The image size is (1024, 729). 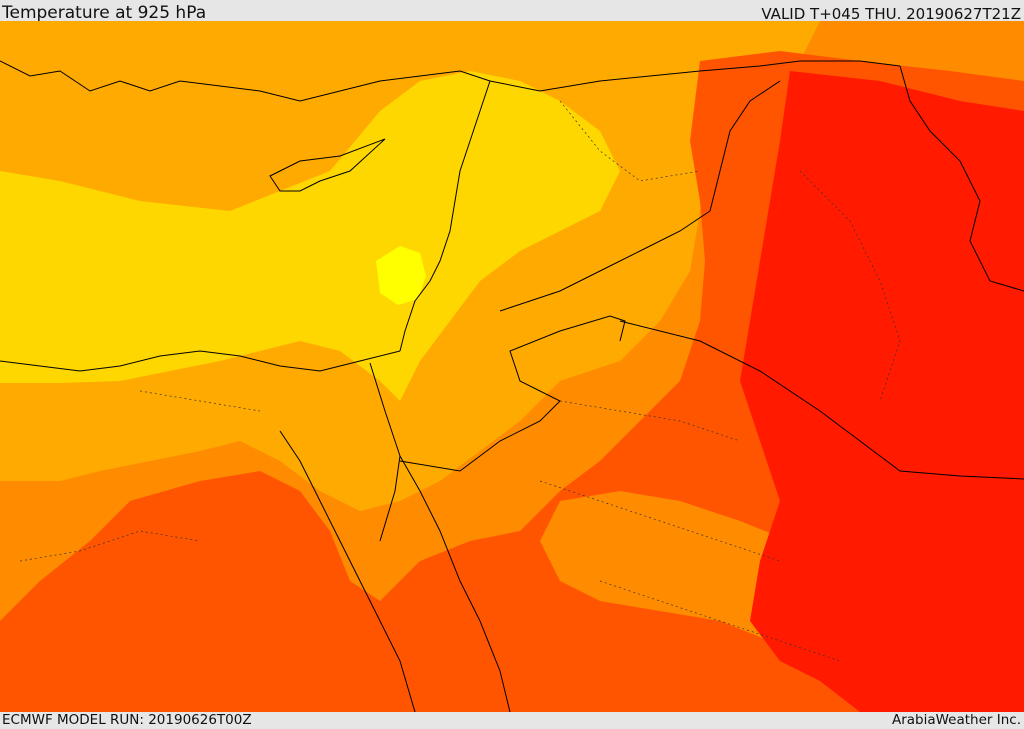 I want to click on valid-time-label: VALID T+045 THU. 20190627T21Z, so click(x=891, y=14).